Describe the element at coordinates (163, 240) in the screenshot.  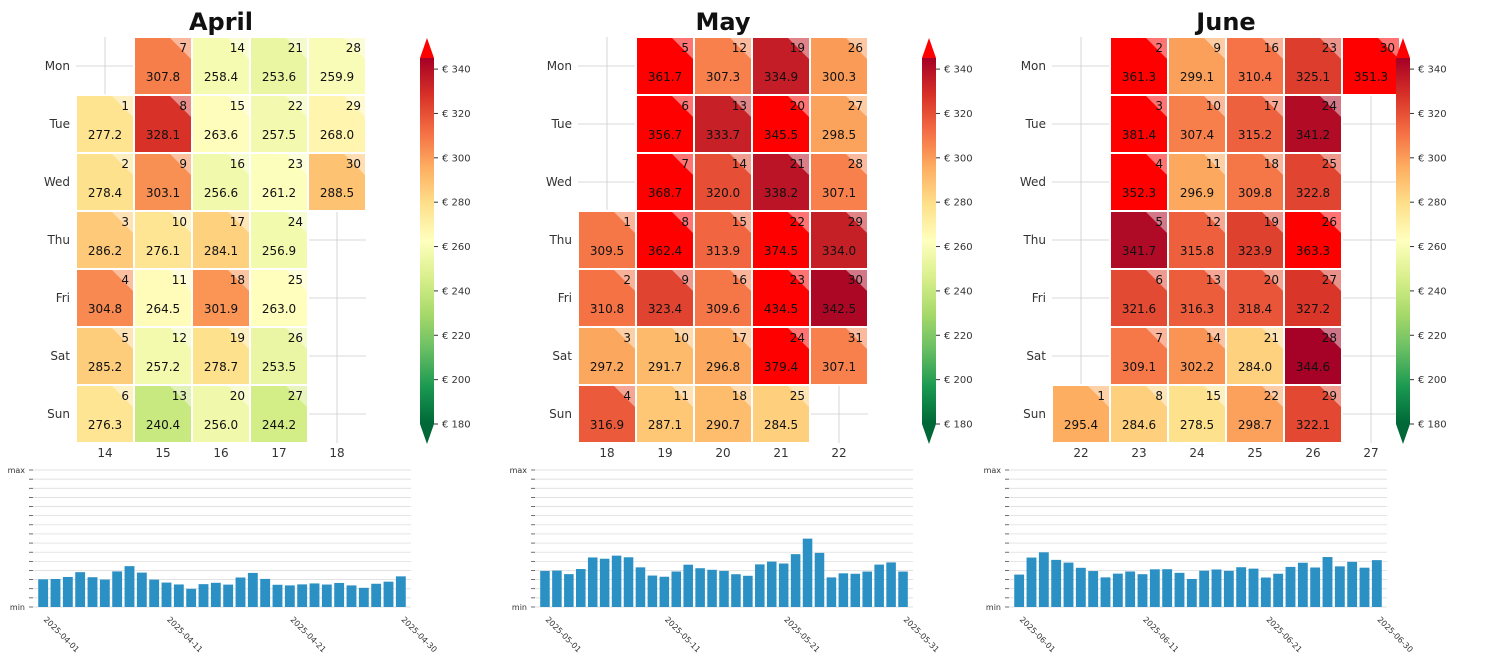
I see `day-cell: 10 276.1` at that location.